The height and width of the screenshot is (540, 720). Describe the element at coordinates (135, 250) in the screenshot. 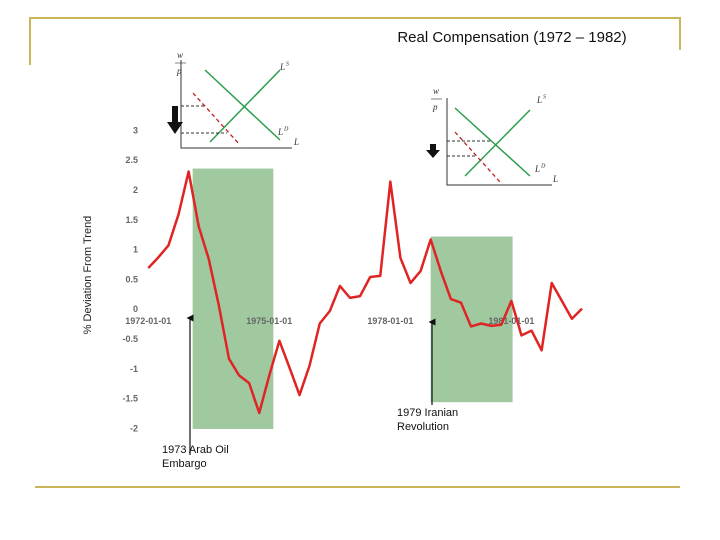

I see `y-tick-label: 1` at that location.